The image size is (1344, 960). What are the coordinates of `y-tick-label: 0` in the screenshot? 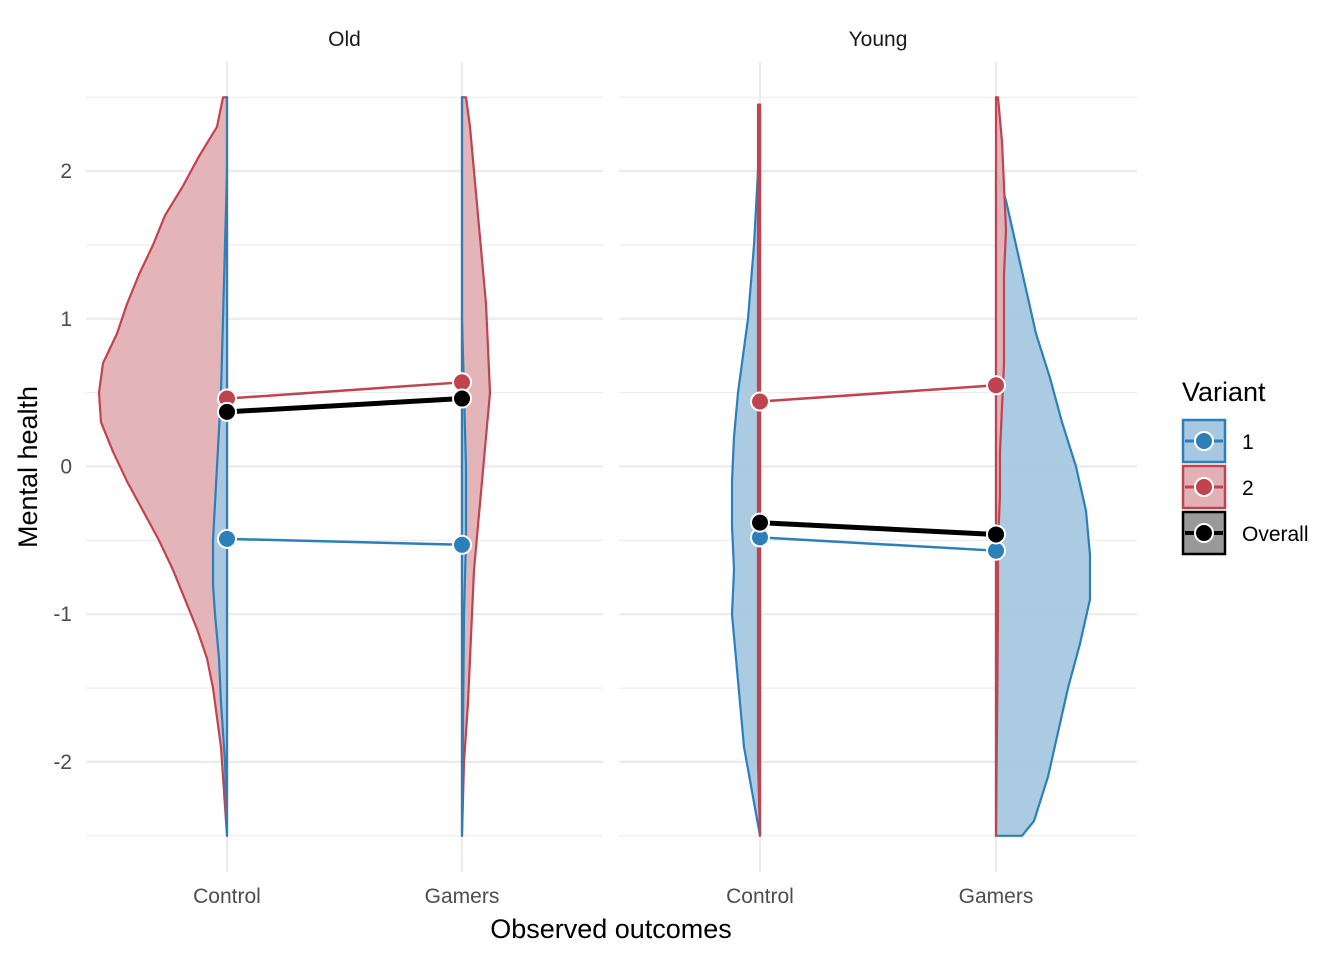 It's located at (66, 467).